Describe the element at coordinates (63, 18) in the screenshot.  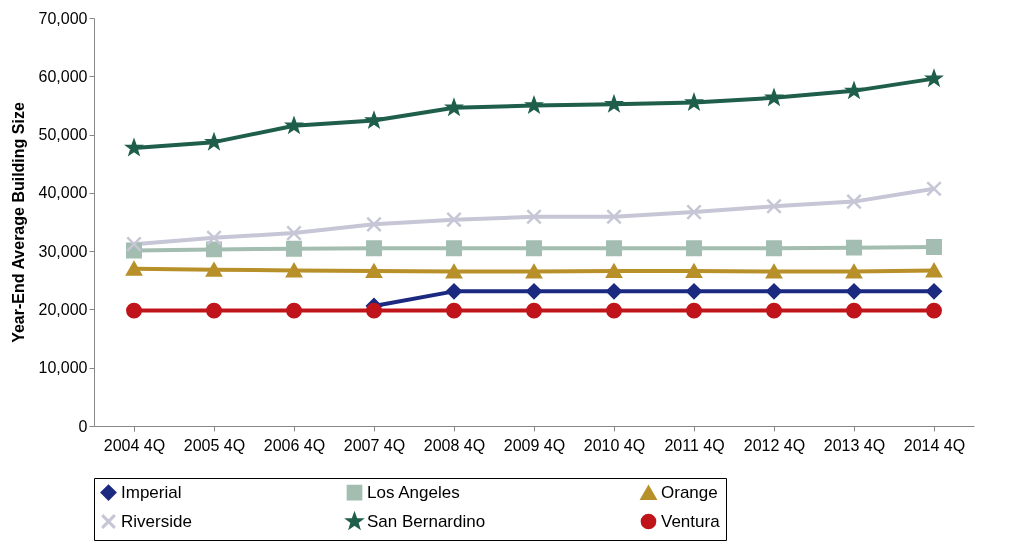
I see `y-tick-label: 70,000` at that location.